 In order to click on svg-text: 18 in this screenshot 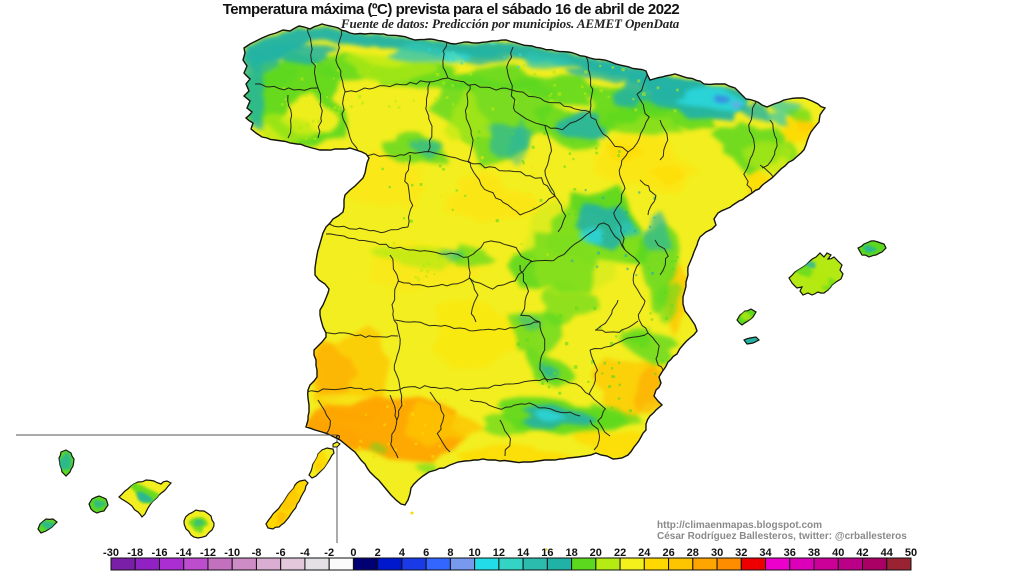, I will do `click(571, 553)`.